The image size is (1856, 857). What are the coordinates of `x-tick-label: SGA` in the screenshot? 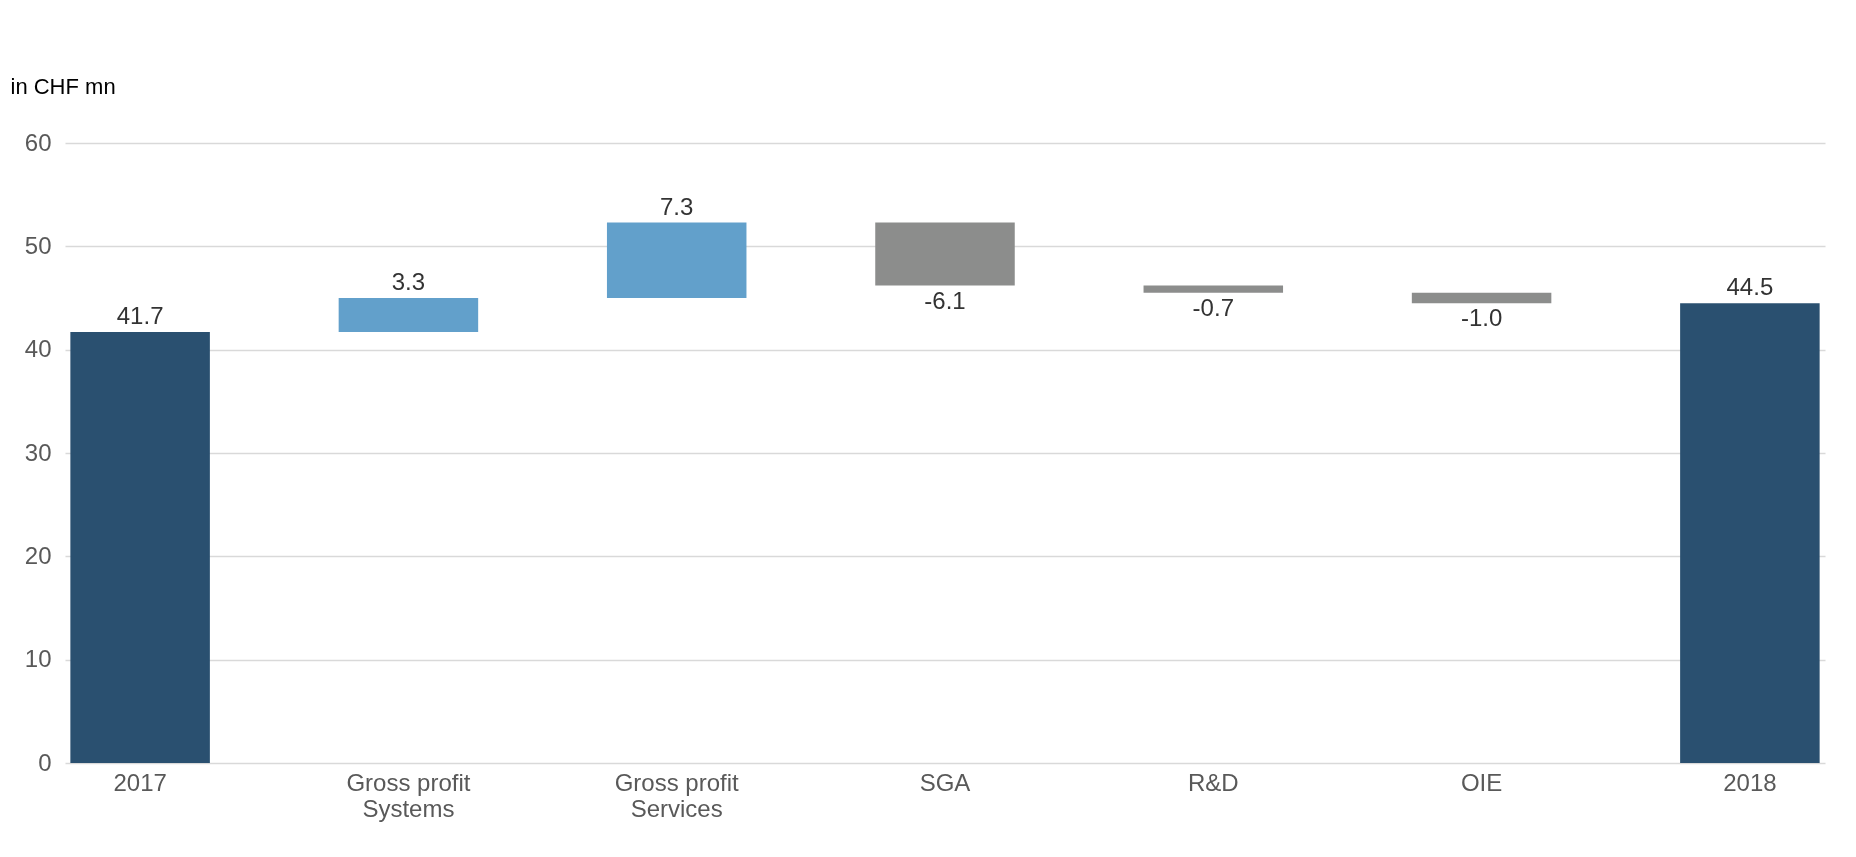 It's located at (945, 782).